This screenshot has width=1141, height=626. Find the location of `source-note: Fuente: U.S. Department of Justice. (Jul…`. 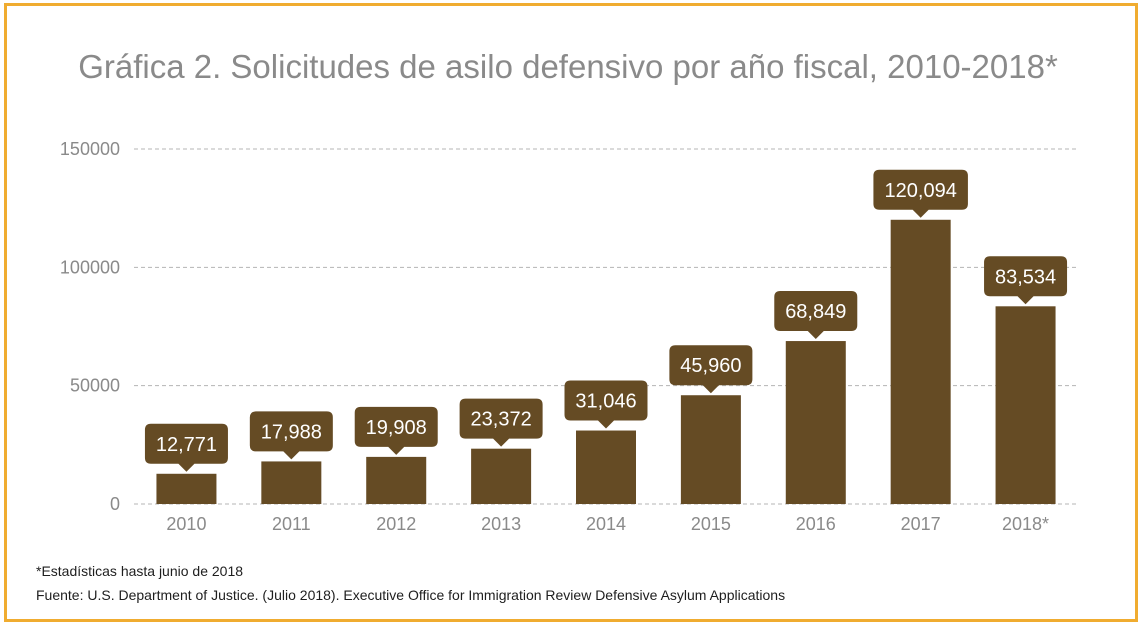

source-note: Fuente: U.S. Department of Justice. (Jul… is located at coordinates (411, 595).